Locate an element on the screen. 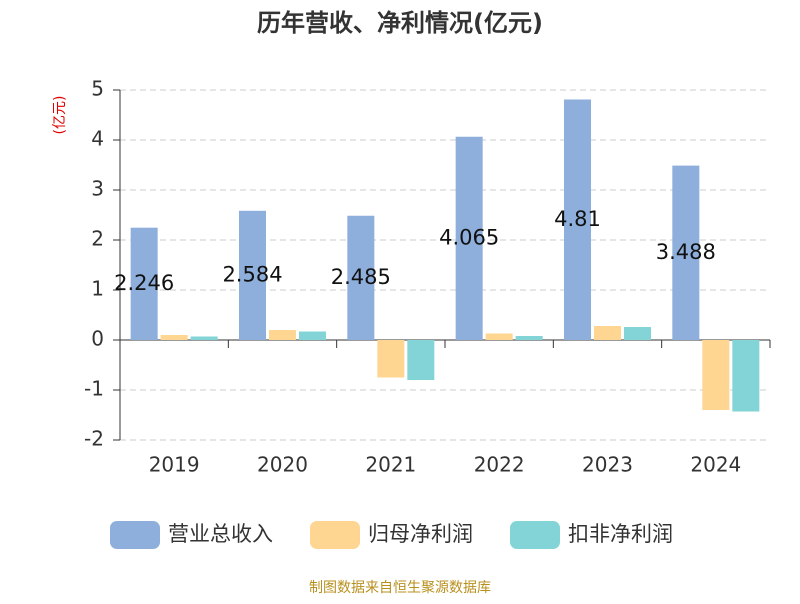  legend-label: 扣非净利润 is located at coordinates (620, 534).